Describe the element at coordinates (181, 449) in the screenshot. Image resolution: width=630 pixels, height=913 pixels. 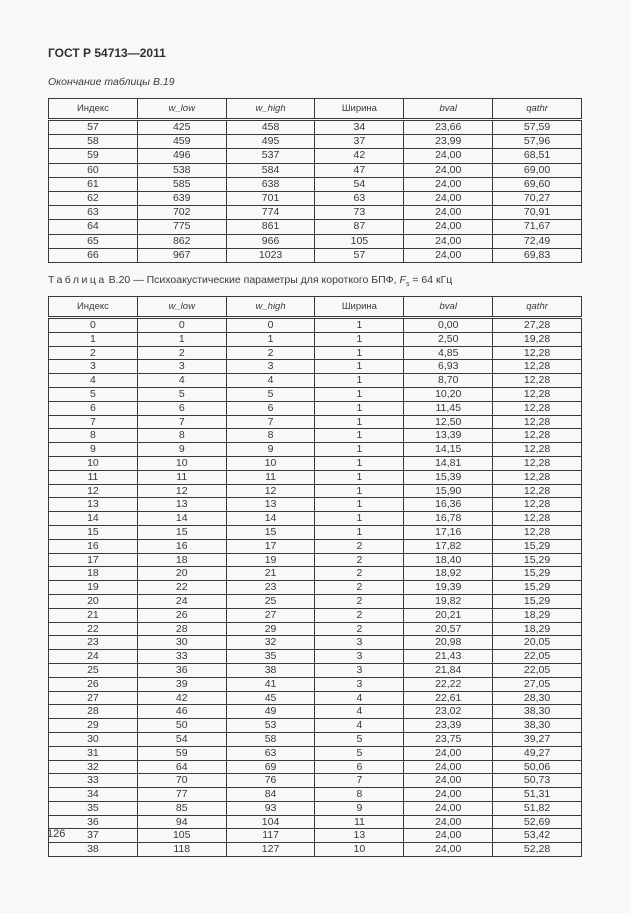
I see `table-cell: 9` at that location.